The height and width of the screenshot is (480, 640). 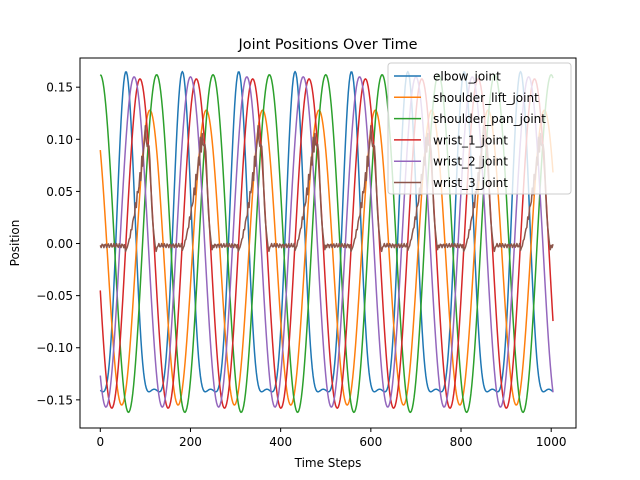 I want to click on x-axis-label: Time Steps, so click(x=328, y=463).